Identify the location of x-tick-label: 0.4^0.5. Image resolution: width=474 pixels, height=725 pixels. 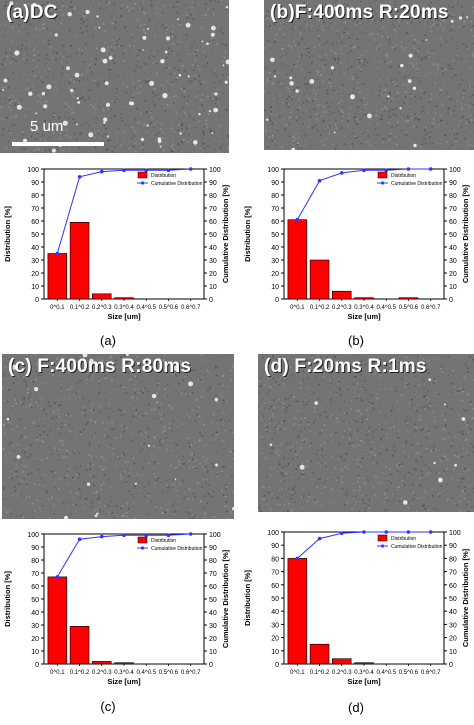
(146, 308).